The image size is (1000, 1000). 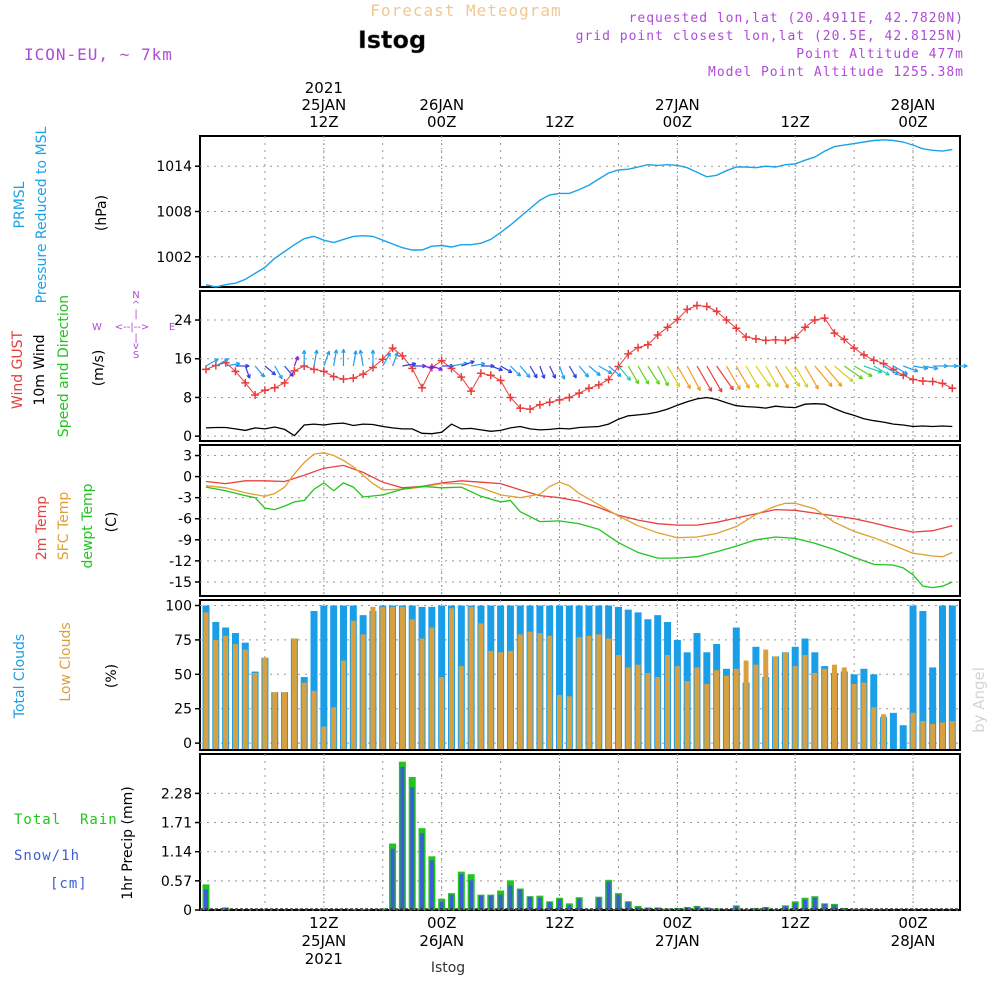 I want to click on sfc-label: SFC Temp, so click(x=64, y=526).